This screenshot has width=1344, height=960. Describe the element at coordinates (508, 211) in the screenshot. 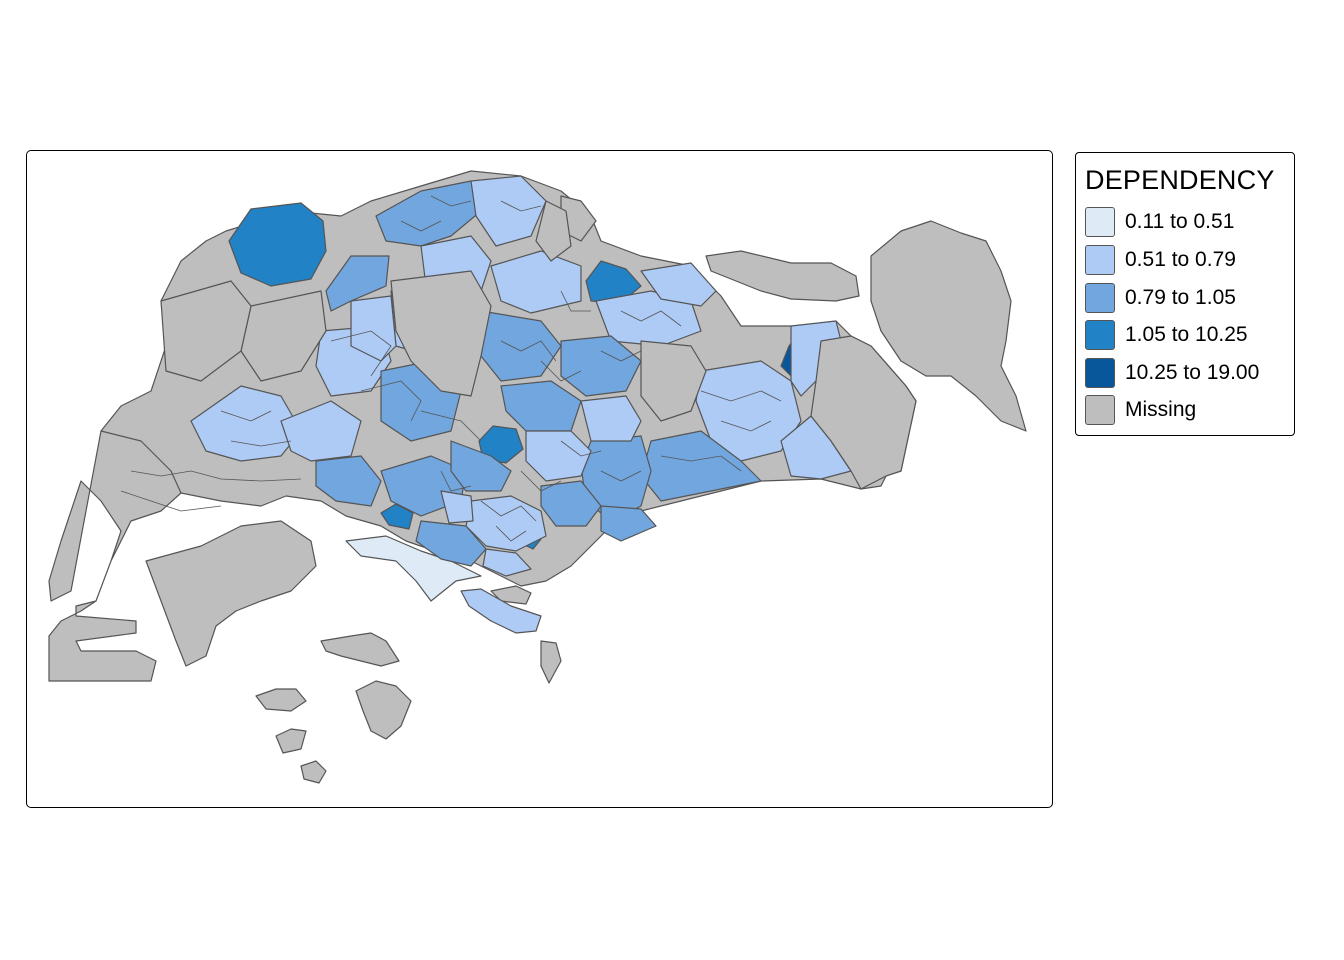

I see `zone-sembawang` at that location.